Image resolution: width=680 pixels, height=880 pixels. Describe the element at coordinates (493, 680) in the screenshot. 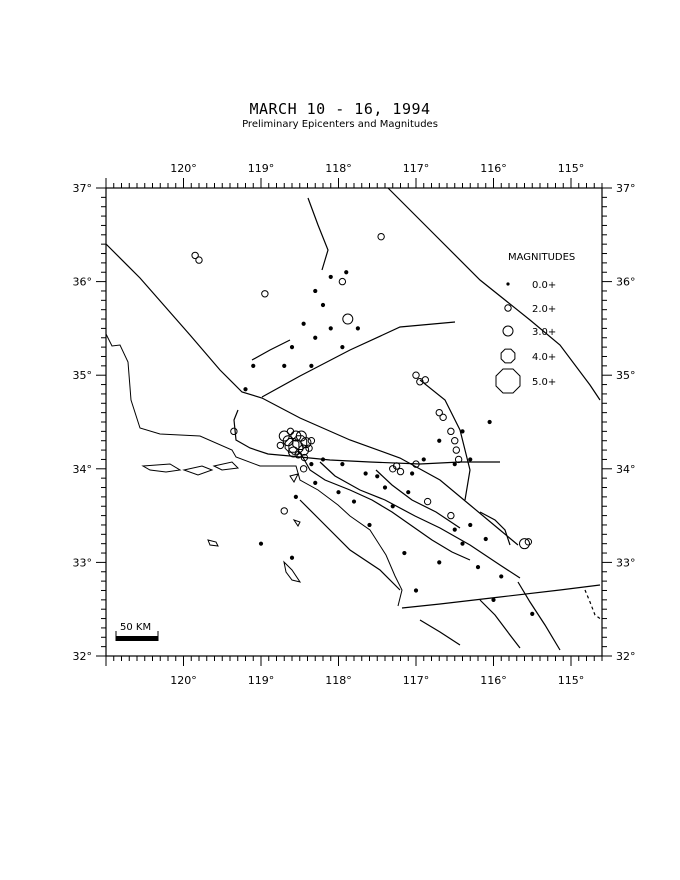

I see `bottom-lon-label: 116°` at that location.